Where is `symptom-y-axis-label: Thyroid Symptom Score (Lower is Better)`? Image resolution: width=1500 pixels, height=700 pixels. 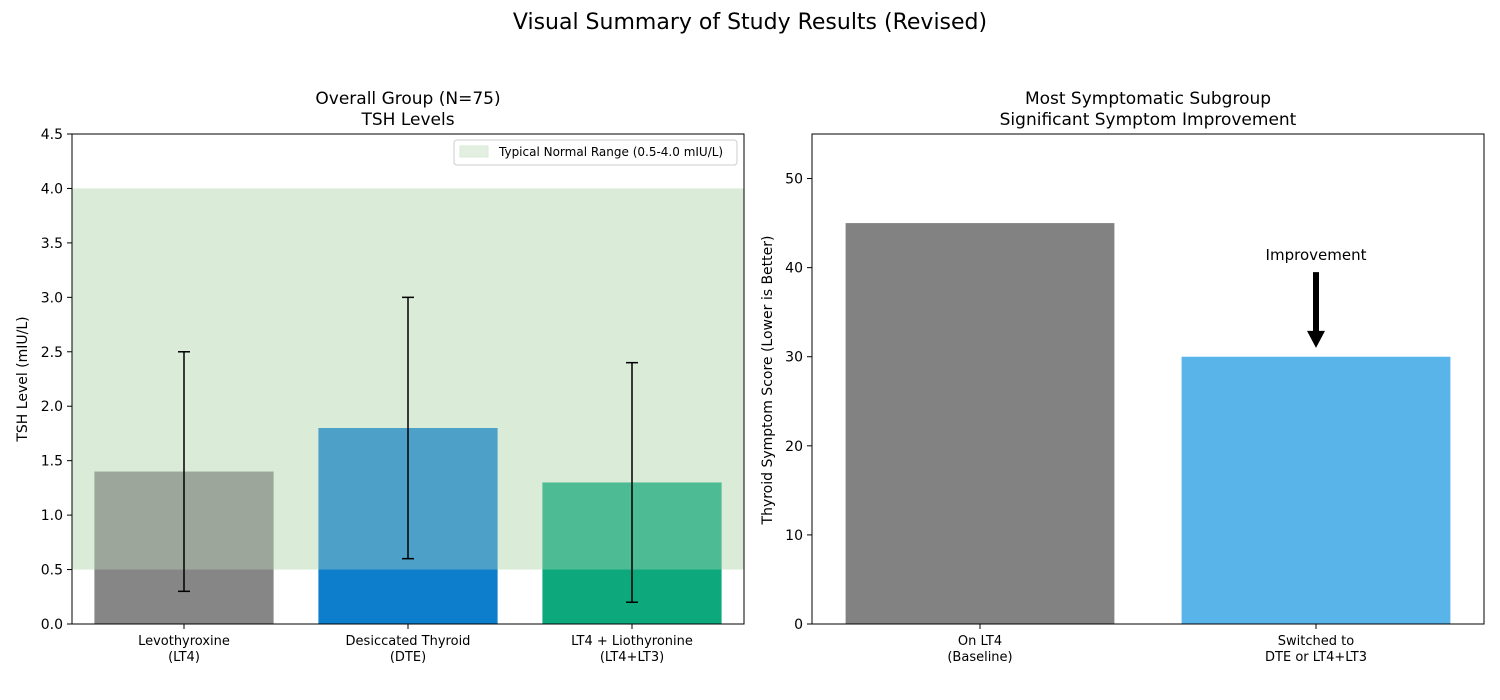
symptom-y-axis-label: Thyroid Symptom Score (Lower is Better) is located at coordinates (768, 381).